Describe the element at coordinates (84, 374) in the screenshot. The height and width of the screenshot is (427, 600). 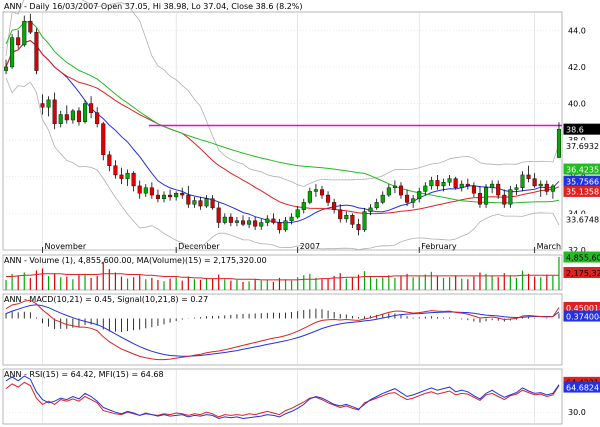
I see `rsi-panel-header: ANN - RSI(15) = 64.42, MFI(15) = 64.68` at that location.